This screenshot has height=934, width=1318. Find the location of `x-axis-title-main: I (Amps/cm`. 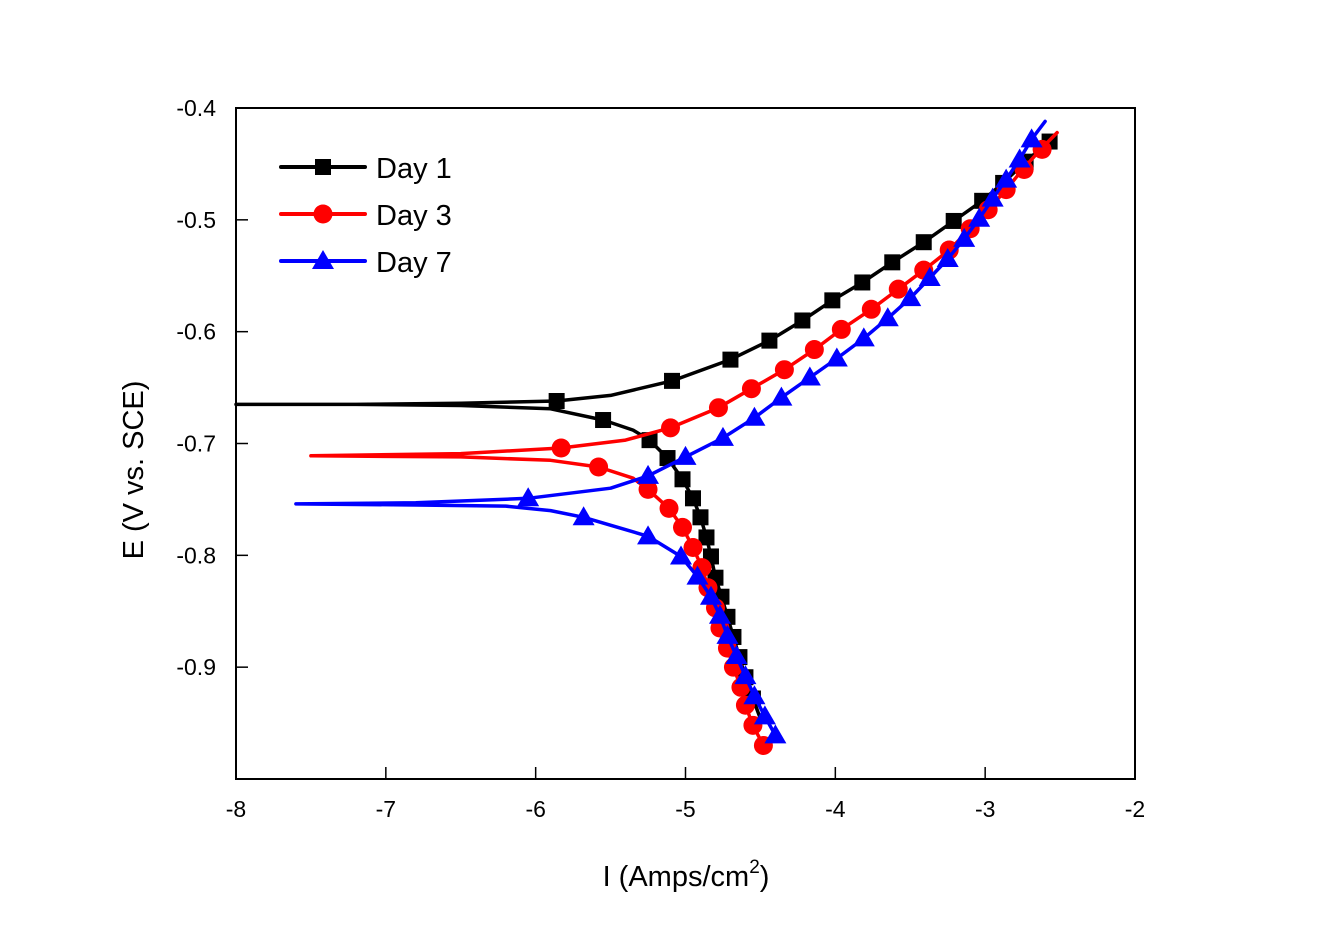

x-axis-title-main: I (Amps/cm is located at coordinates (676, 877).